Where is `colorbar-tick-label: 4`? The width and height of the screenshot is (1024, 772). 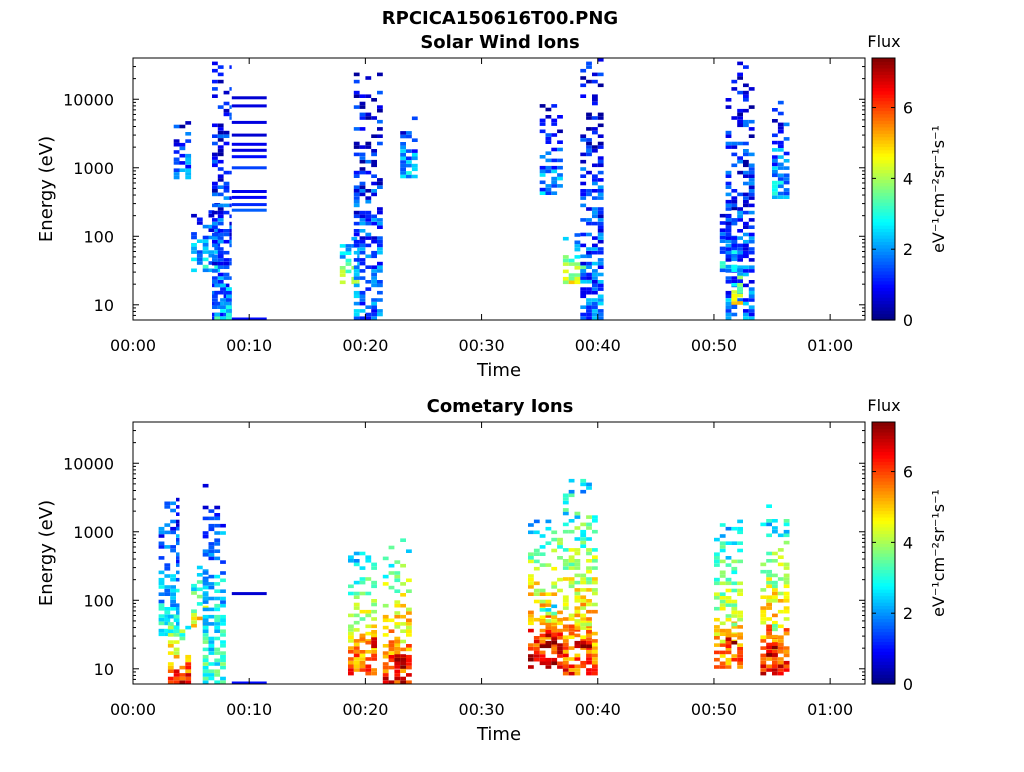 colorbar-tick-label: 4 is located at coordinates (908, 542).